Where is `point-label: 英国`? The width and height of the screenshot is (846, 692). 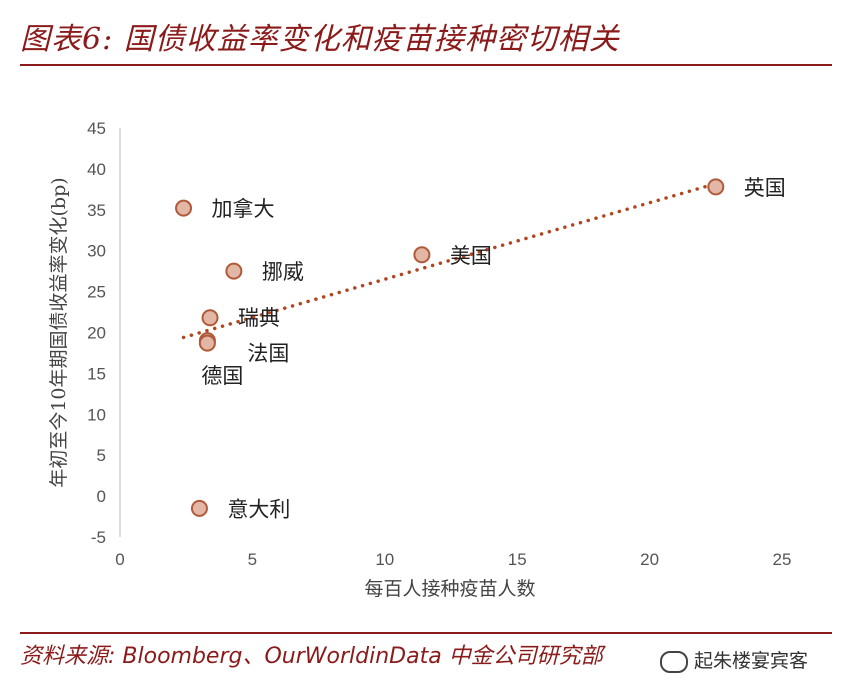 point-label: 英国 is located at coordinates (765, 188).